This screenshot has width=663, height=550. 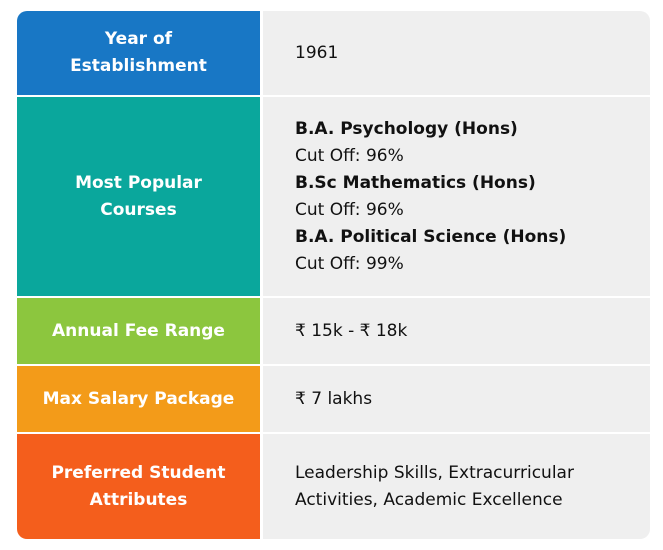 What do you see at coordinates (456, 331) in the screenshot?
I see `annual-fee-range-value: ₹ 15k - ₹ 18k` at bounding box center [456, 331].